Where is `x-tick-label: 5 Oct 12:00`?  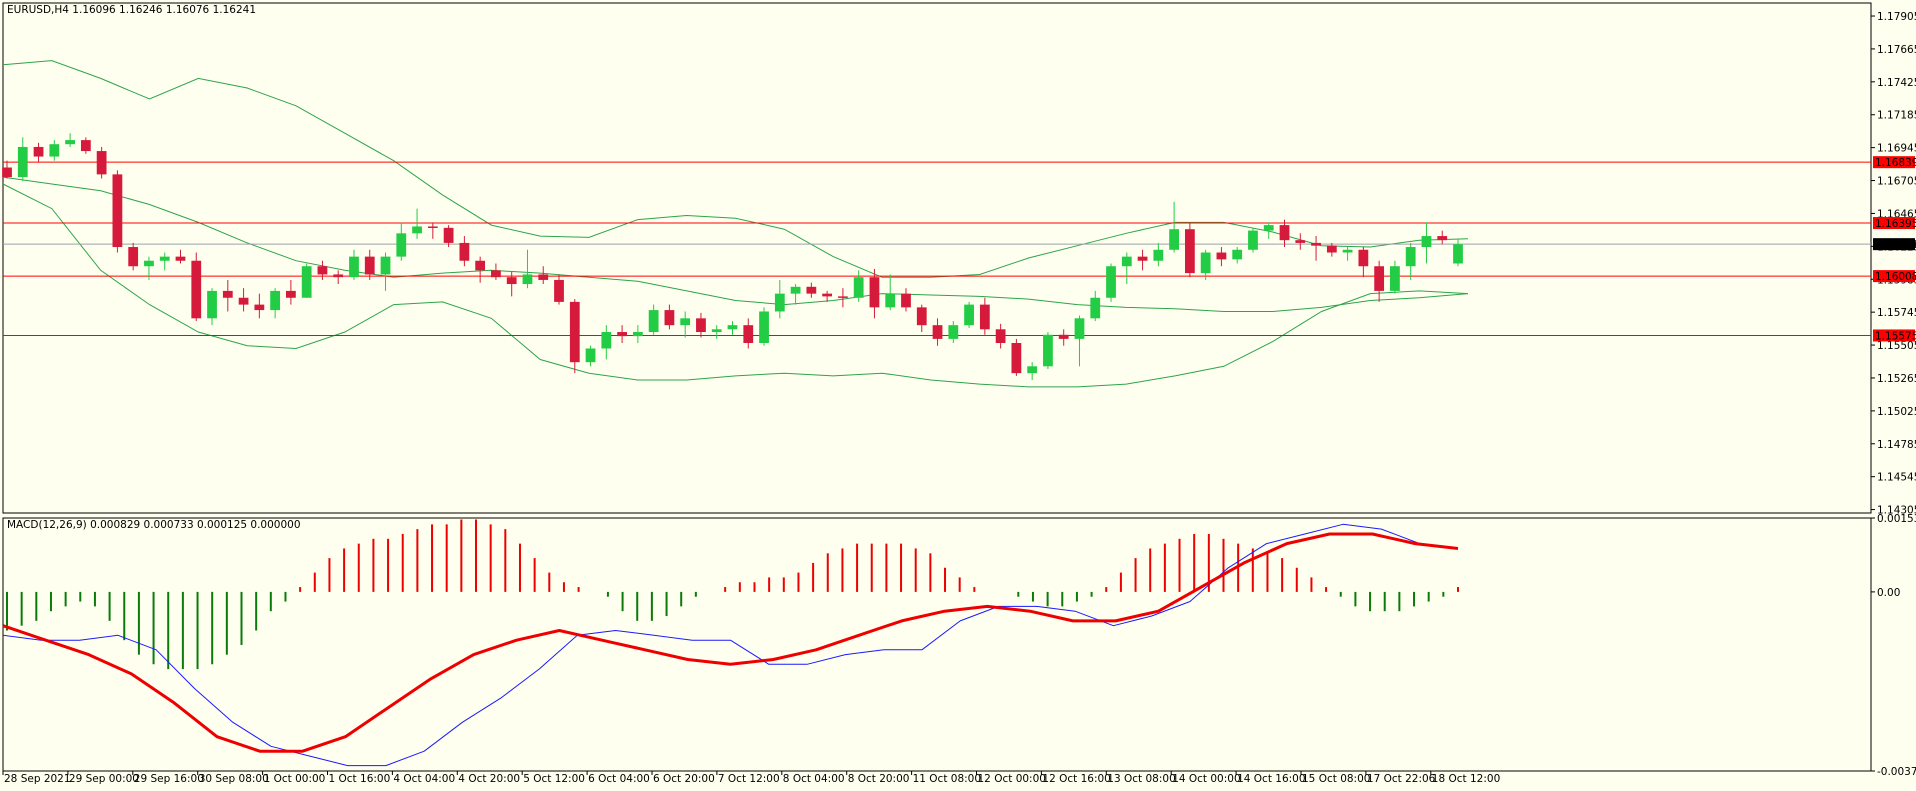
x-tick-label: 5 Oct 12:00 is located at coordinates (554, 779).